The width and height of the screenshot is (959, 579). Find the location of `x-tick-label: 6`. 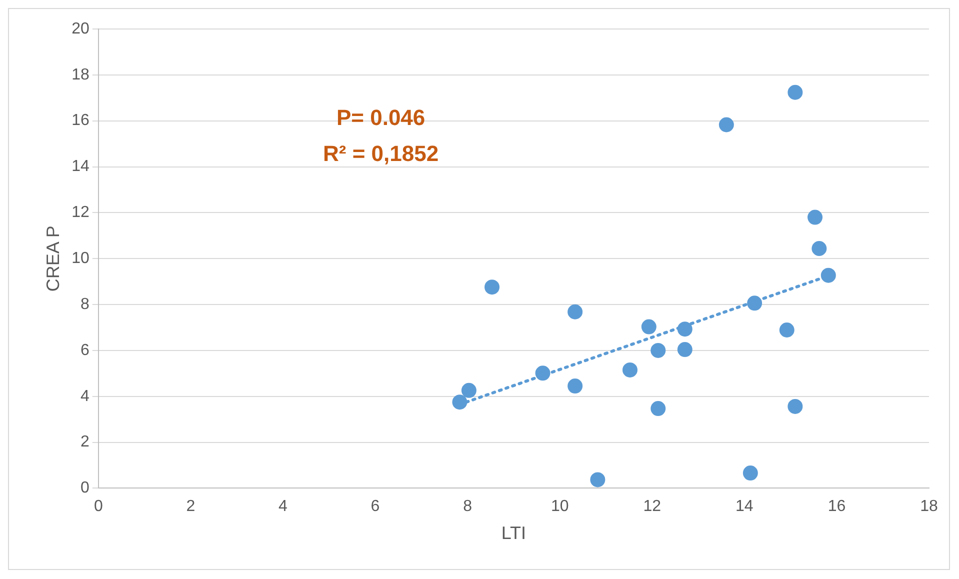

x-tick-label: 6 is located at coordinates (375, 507).